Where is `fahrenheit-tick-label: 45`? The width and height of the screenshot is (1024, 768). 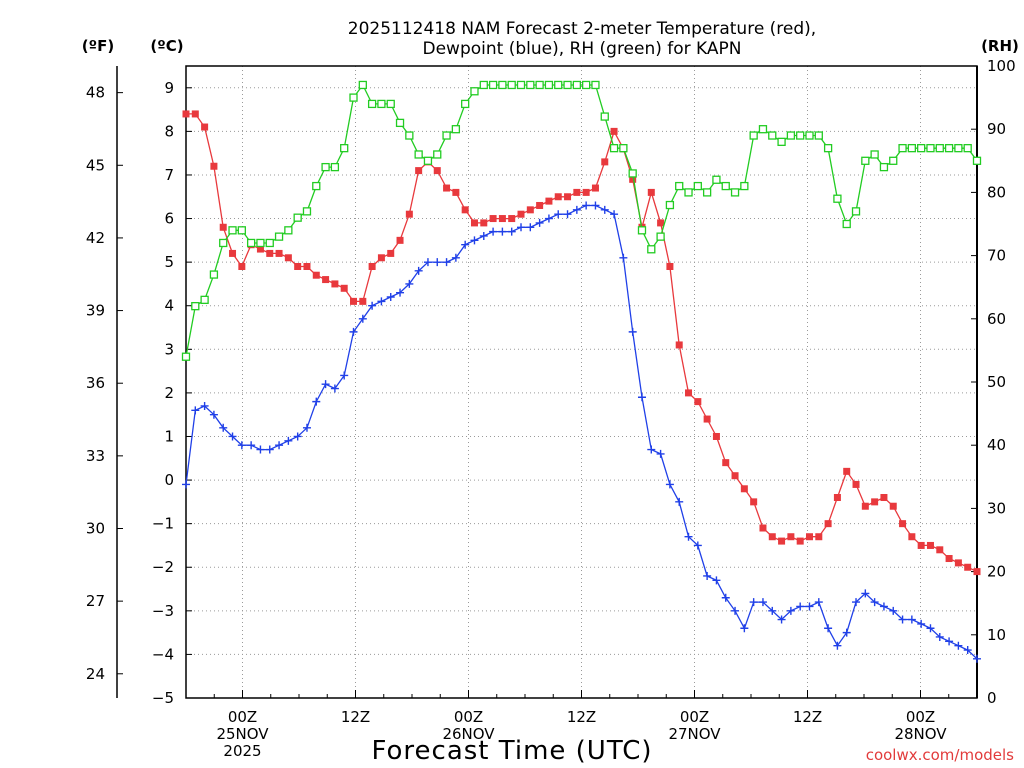 fahrenheit-tick-label: 45 is located at coordinates (95, 165).